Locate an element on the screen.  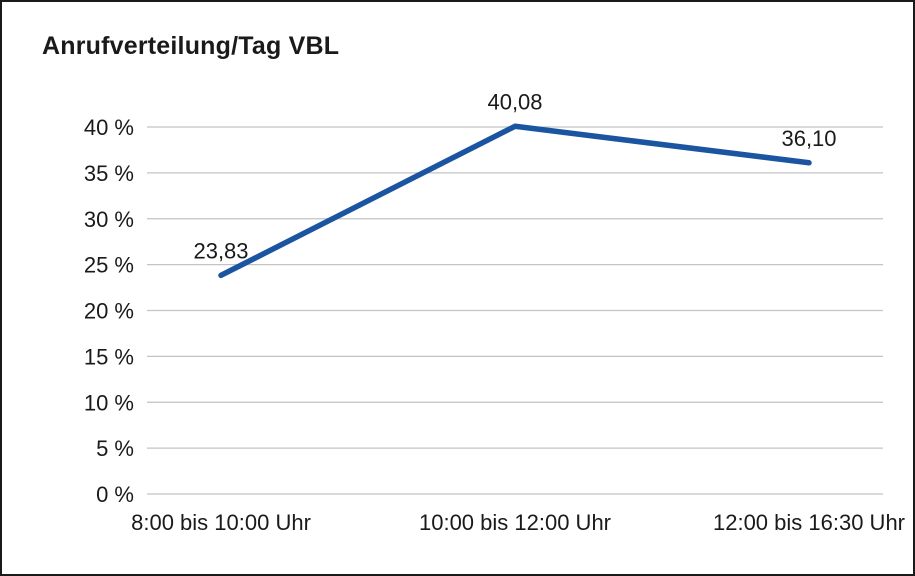
y-axis-tick-label: 25 % is located at coordinates (109, 265).